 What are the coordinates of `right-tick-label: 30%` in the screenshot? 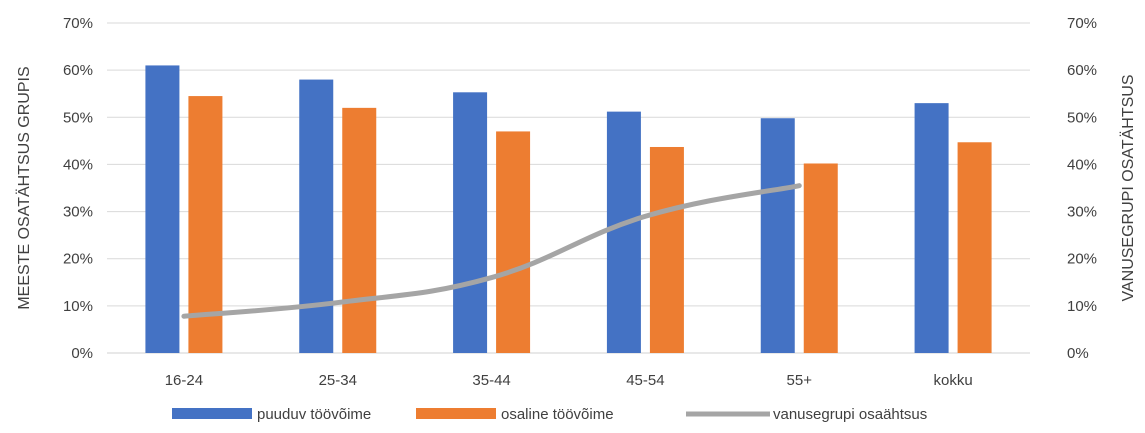 It's located at (1082, 212).